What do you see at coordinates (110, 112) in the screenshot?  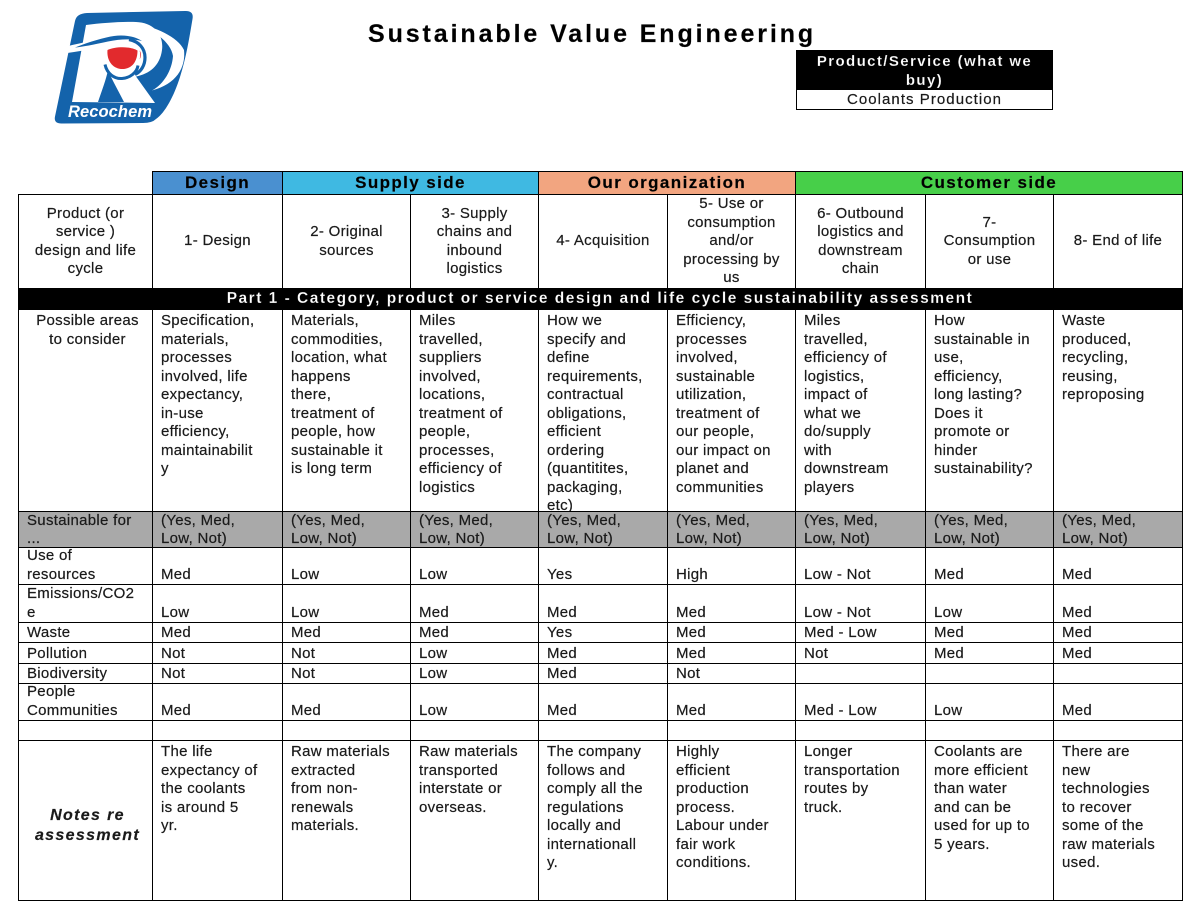 I see `svg-text: Recochem` at bounding box center [110, 112].